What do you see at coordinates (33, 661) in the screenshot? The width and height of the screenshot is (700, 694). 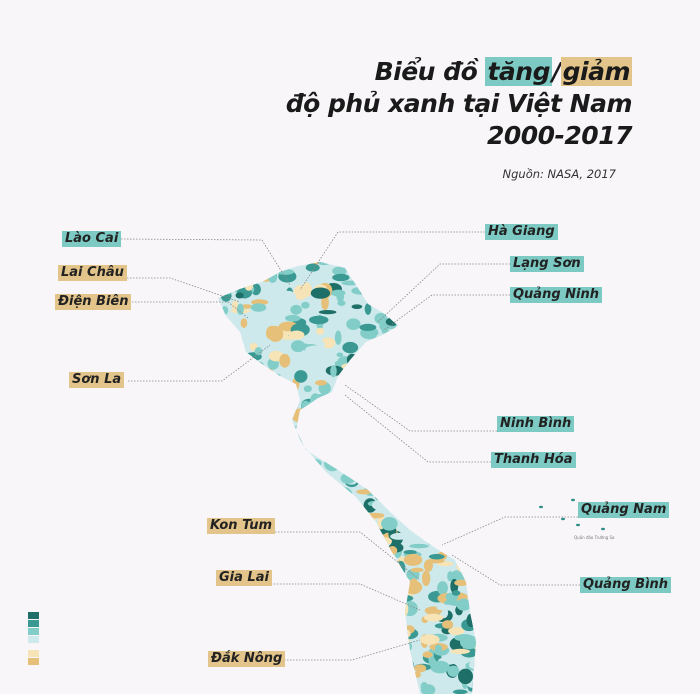 I see `legend-swatch-decrease` at bounding box center [33, 661].